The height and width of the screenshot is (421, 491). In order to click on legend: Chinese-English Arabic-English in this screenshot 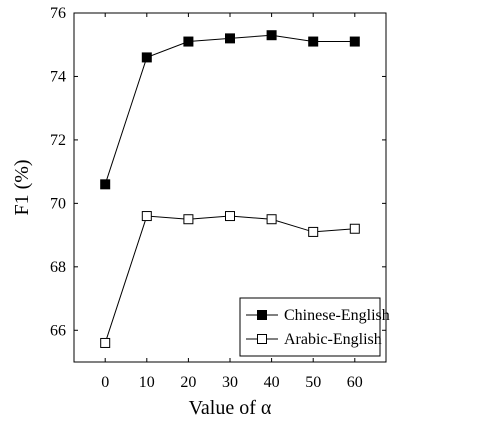, I will do `click(314, 327)`.